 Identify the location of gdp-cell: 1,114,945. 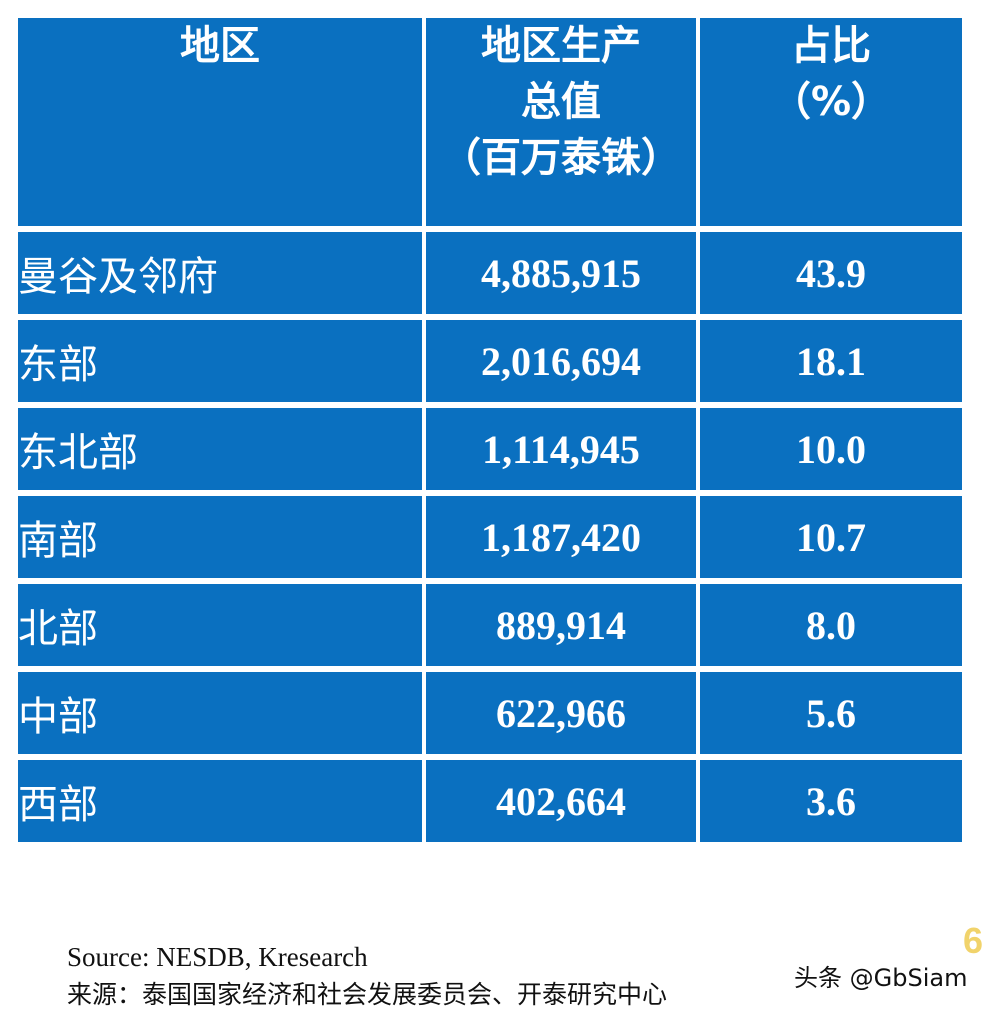
(561, 449).